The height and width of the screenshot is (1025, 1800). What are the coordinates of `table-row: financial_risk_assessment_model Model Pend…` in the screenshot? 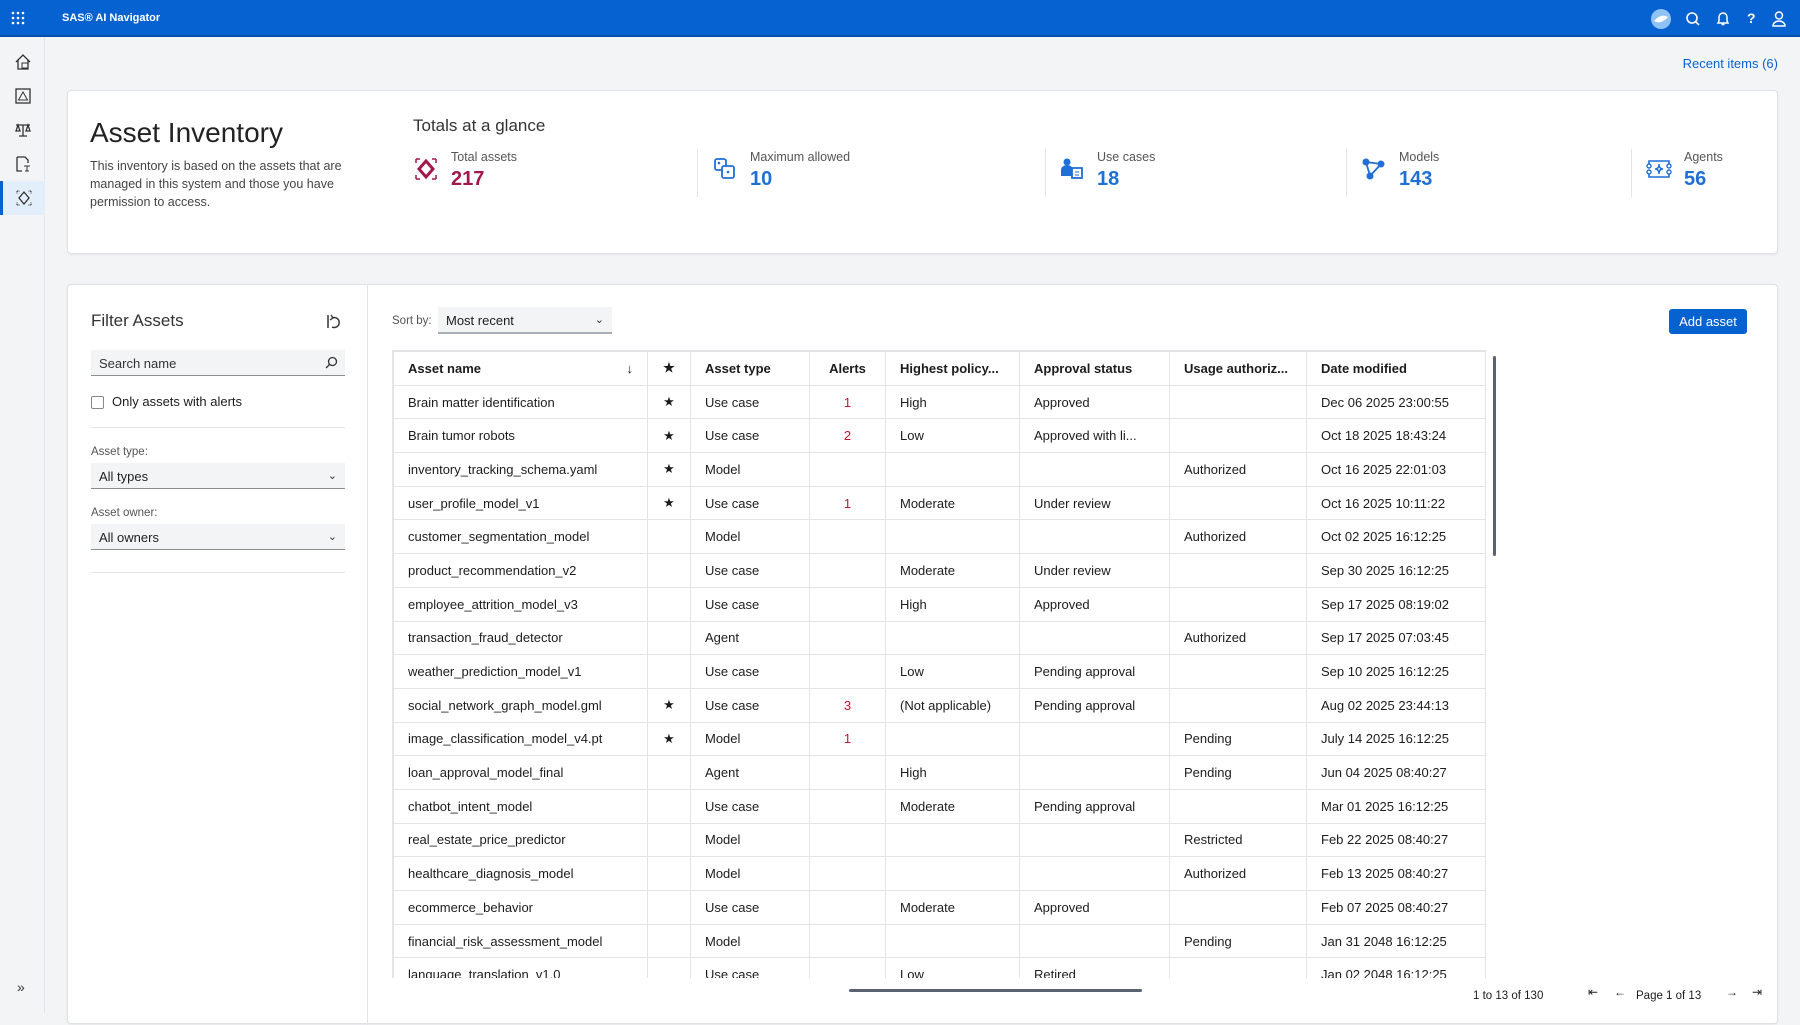 It's located at (939, 941).